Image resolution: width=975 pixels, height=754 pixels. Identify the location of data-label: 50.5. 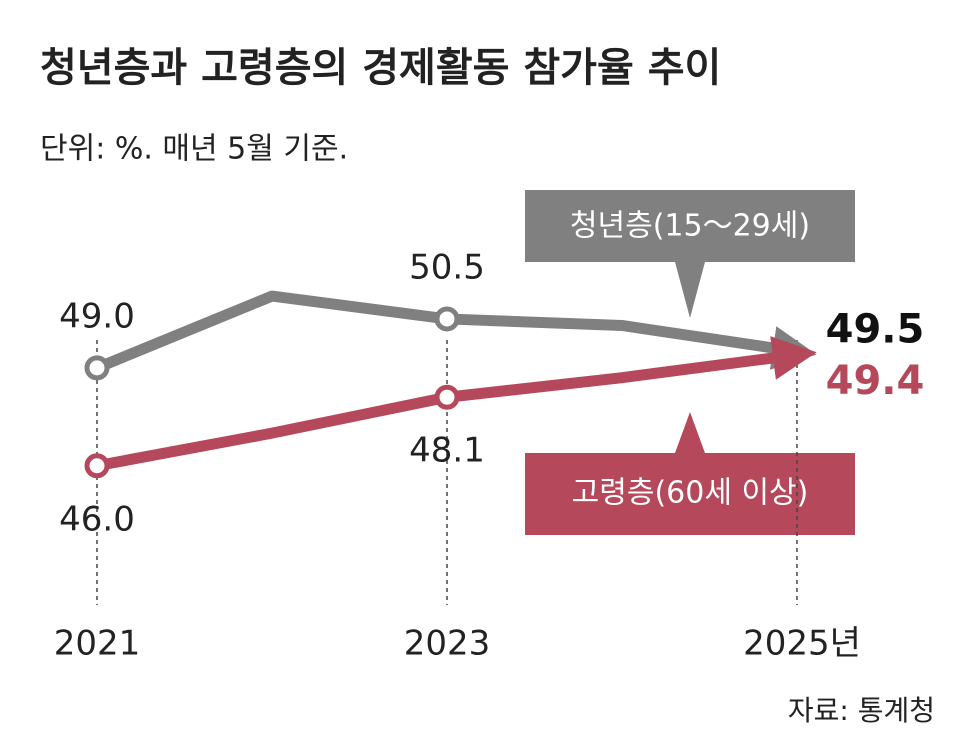
(447, 267).